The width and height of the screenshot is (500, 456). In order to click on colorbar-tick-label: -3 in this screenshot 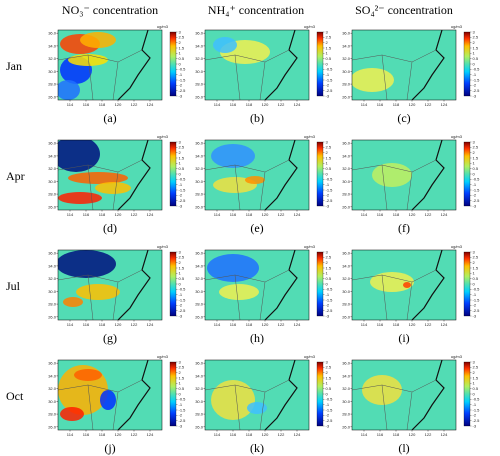, I will do `click(475, 205)`.